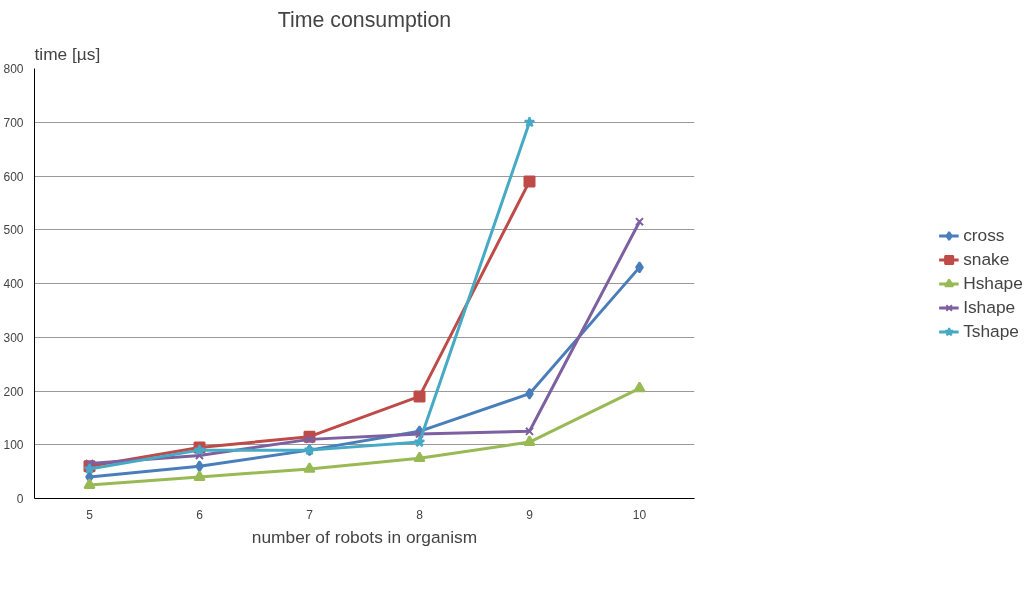 The image size is (1030, 595). What do you see at coordinates (639, 514) in the screenshot?
I see `x-tick-label: 10` at bounding box center [639, 514].